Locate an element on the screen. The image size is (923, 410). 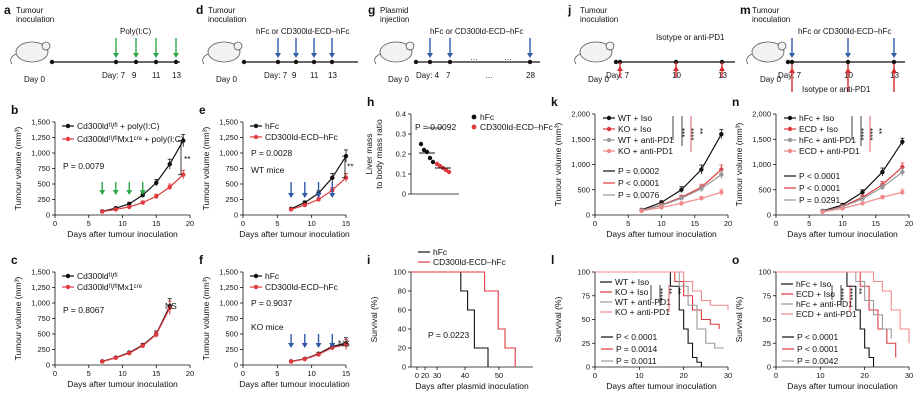
legend-label: KO + Iso is located at coordinates (632, 292).